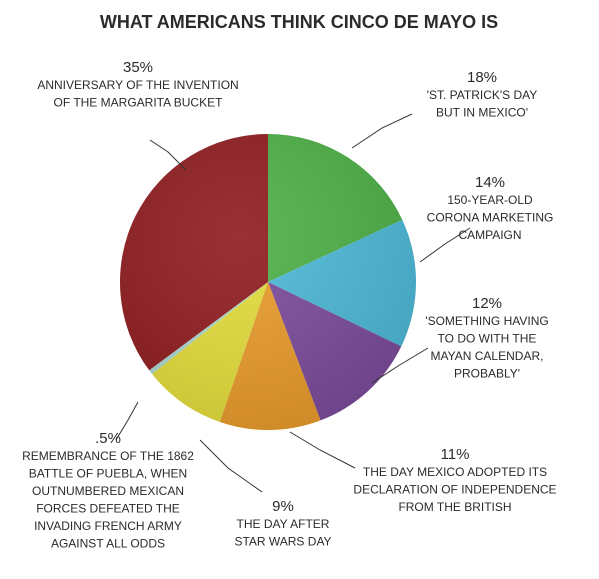 This screenshot has height=579, width=599. Describe the element at coordinates (487, 374) in the screenshot. I see `slice-description-line: PROBABLY'` at that location.